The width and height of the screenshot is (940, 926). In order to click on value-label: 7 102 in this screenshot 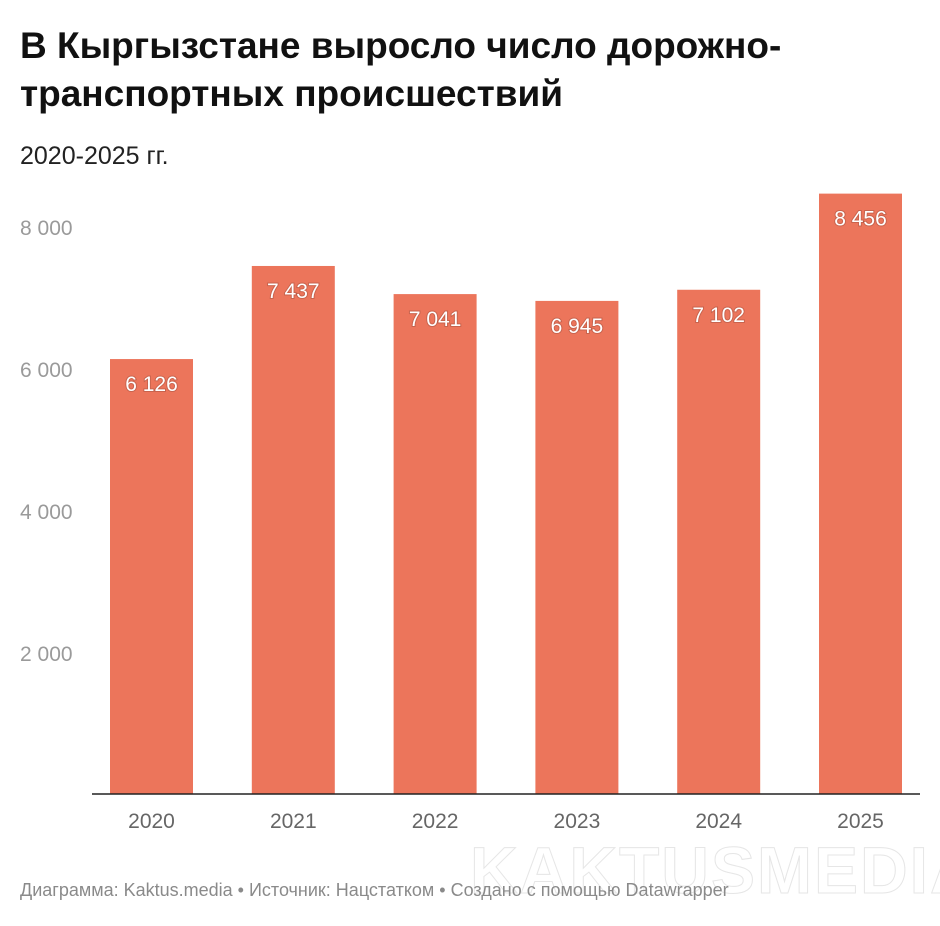, I will do `click(718, 315)`.